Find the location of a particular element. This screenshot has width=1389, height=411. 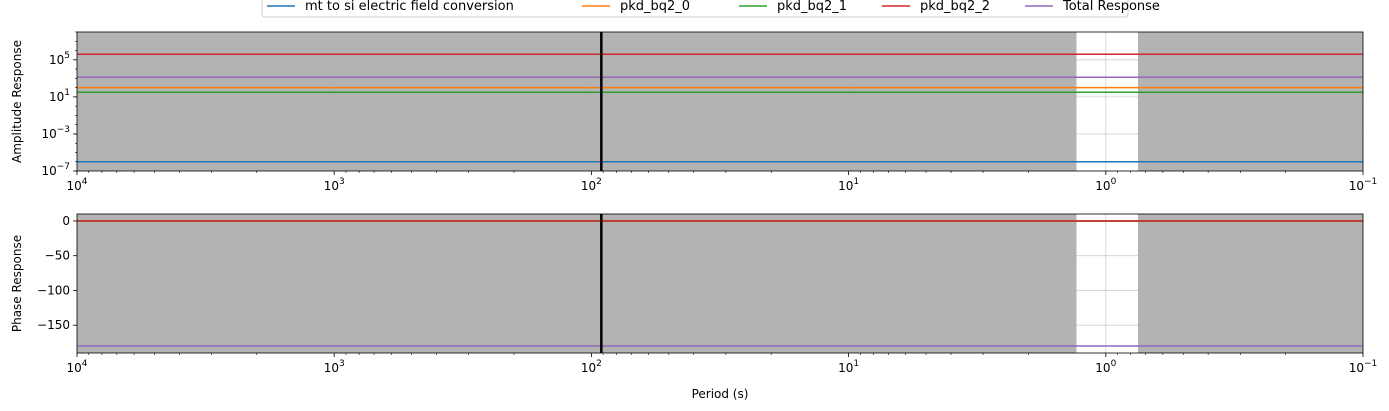

legend-item: mt to si electric field conversion is located at coordinates (390, 7).